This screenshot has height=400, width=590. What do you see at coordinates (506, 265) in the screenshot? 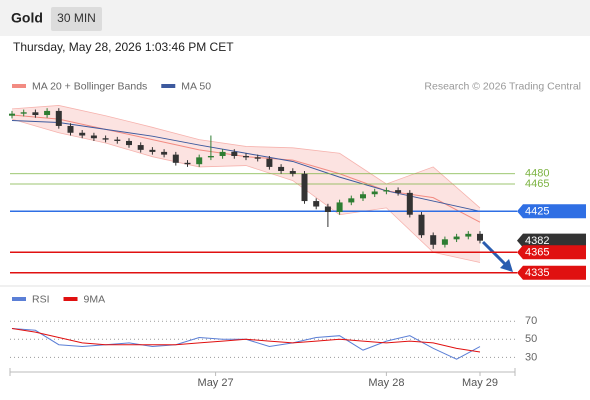
I see `forecast-arrow-head` at bounding box center [506, 265].